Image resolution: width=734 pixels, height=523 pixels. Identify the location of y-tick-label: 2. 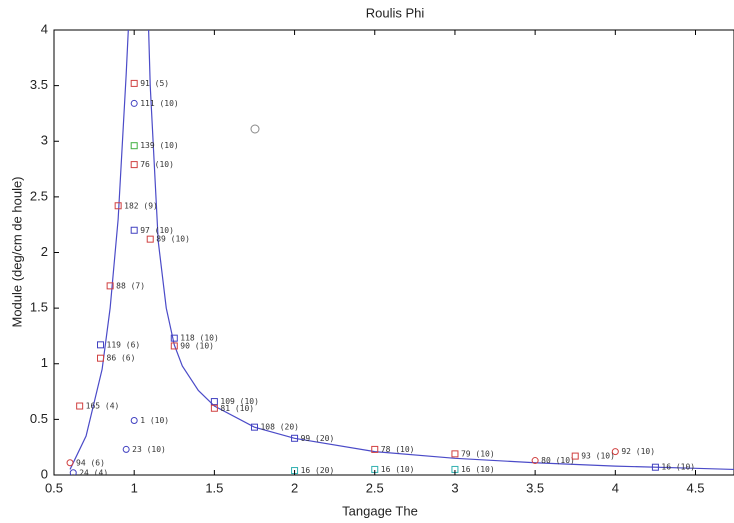
(44, 251).